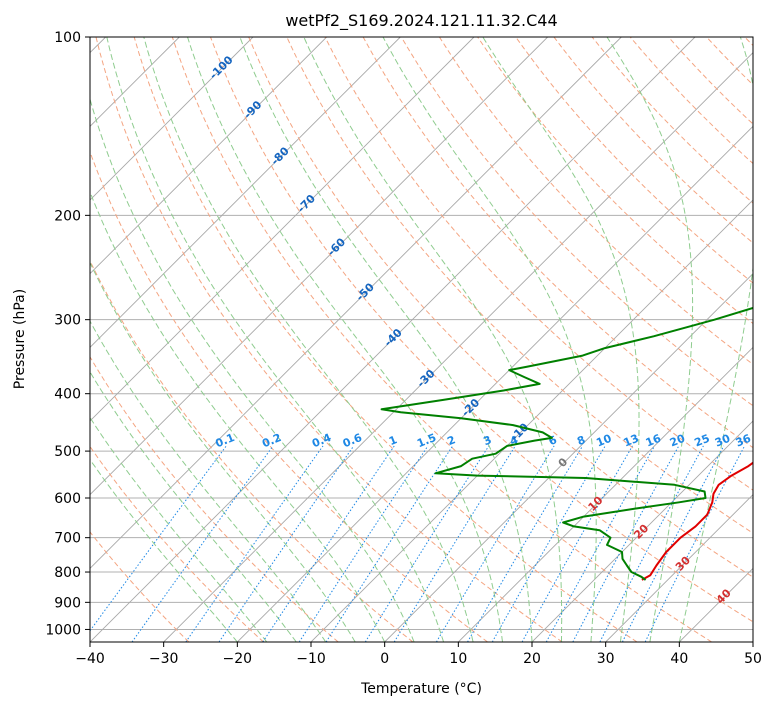  I want to click on x-tick-label: −30, so click(164, 659).